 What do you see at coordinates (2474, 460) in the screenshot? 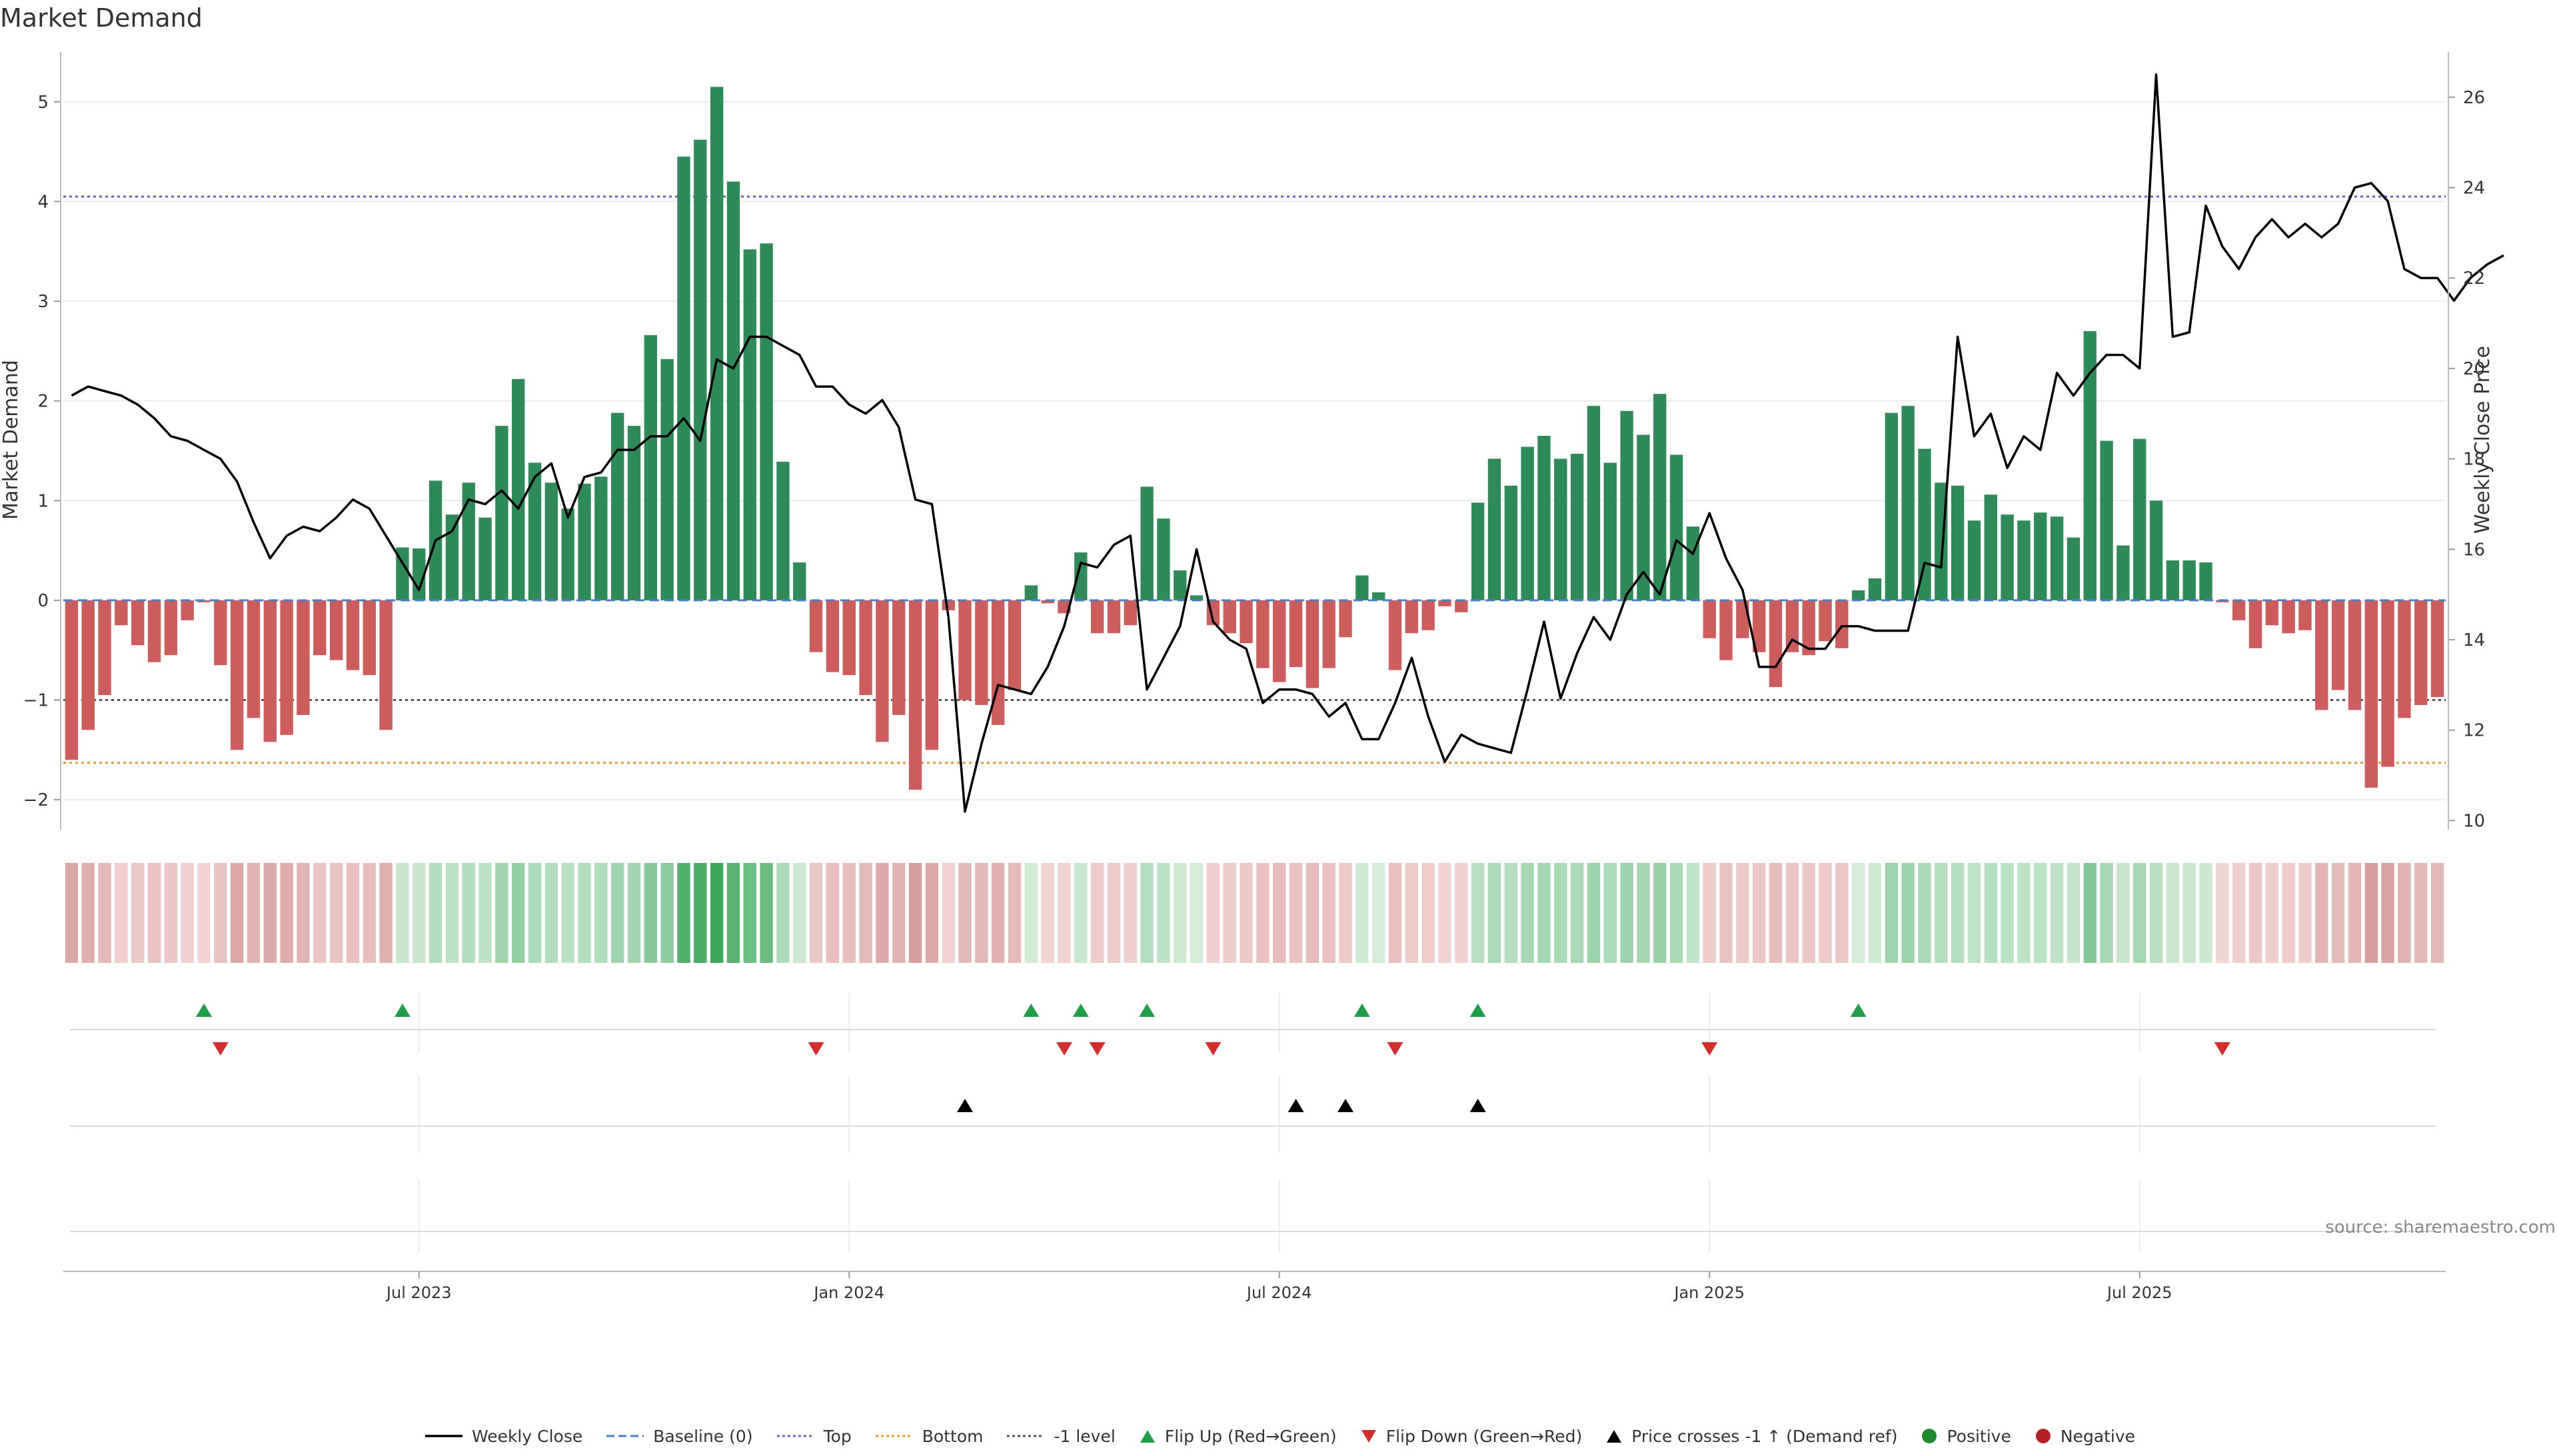
I see `y2-tick-label: 18` at bounding box center [2474, 460].